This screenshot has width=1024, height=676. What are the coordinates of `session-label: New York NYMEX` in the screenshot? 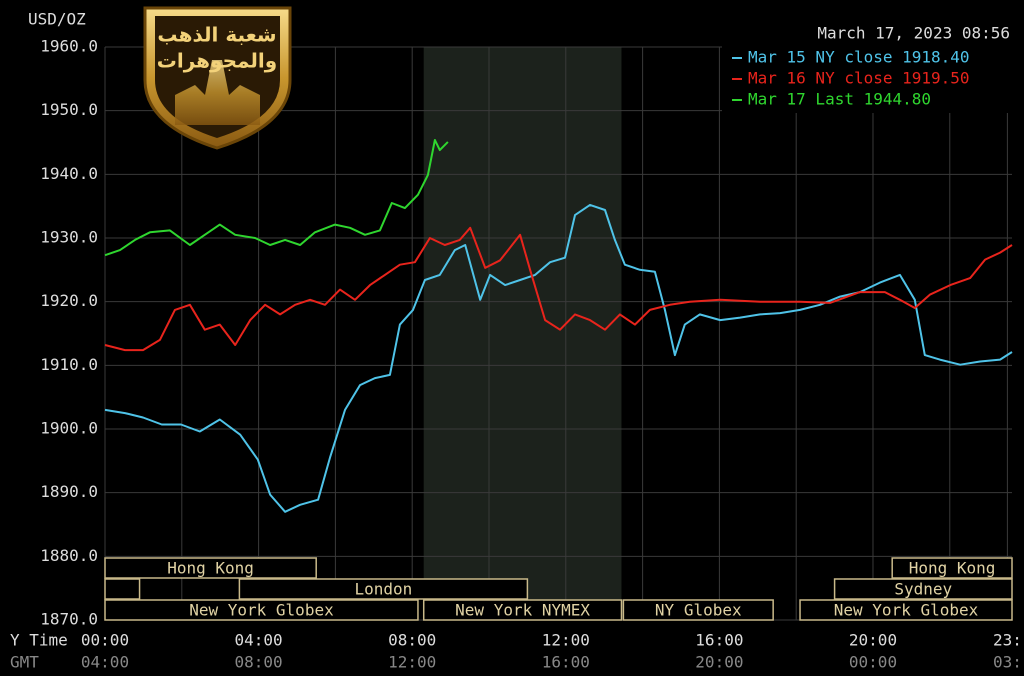 It's located at (522, 610).